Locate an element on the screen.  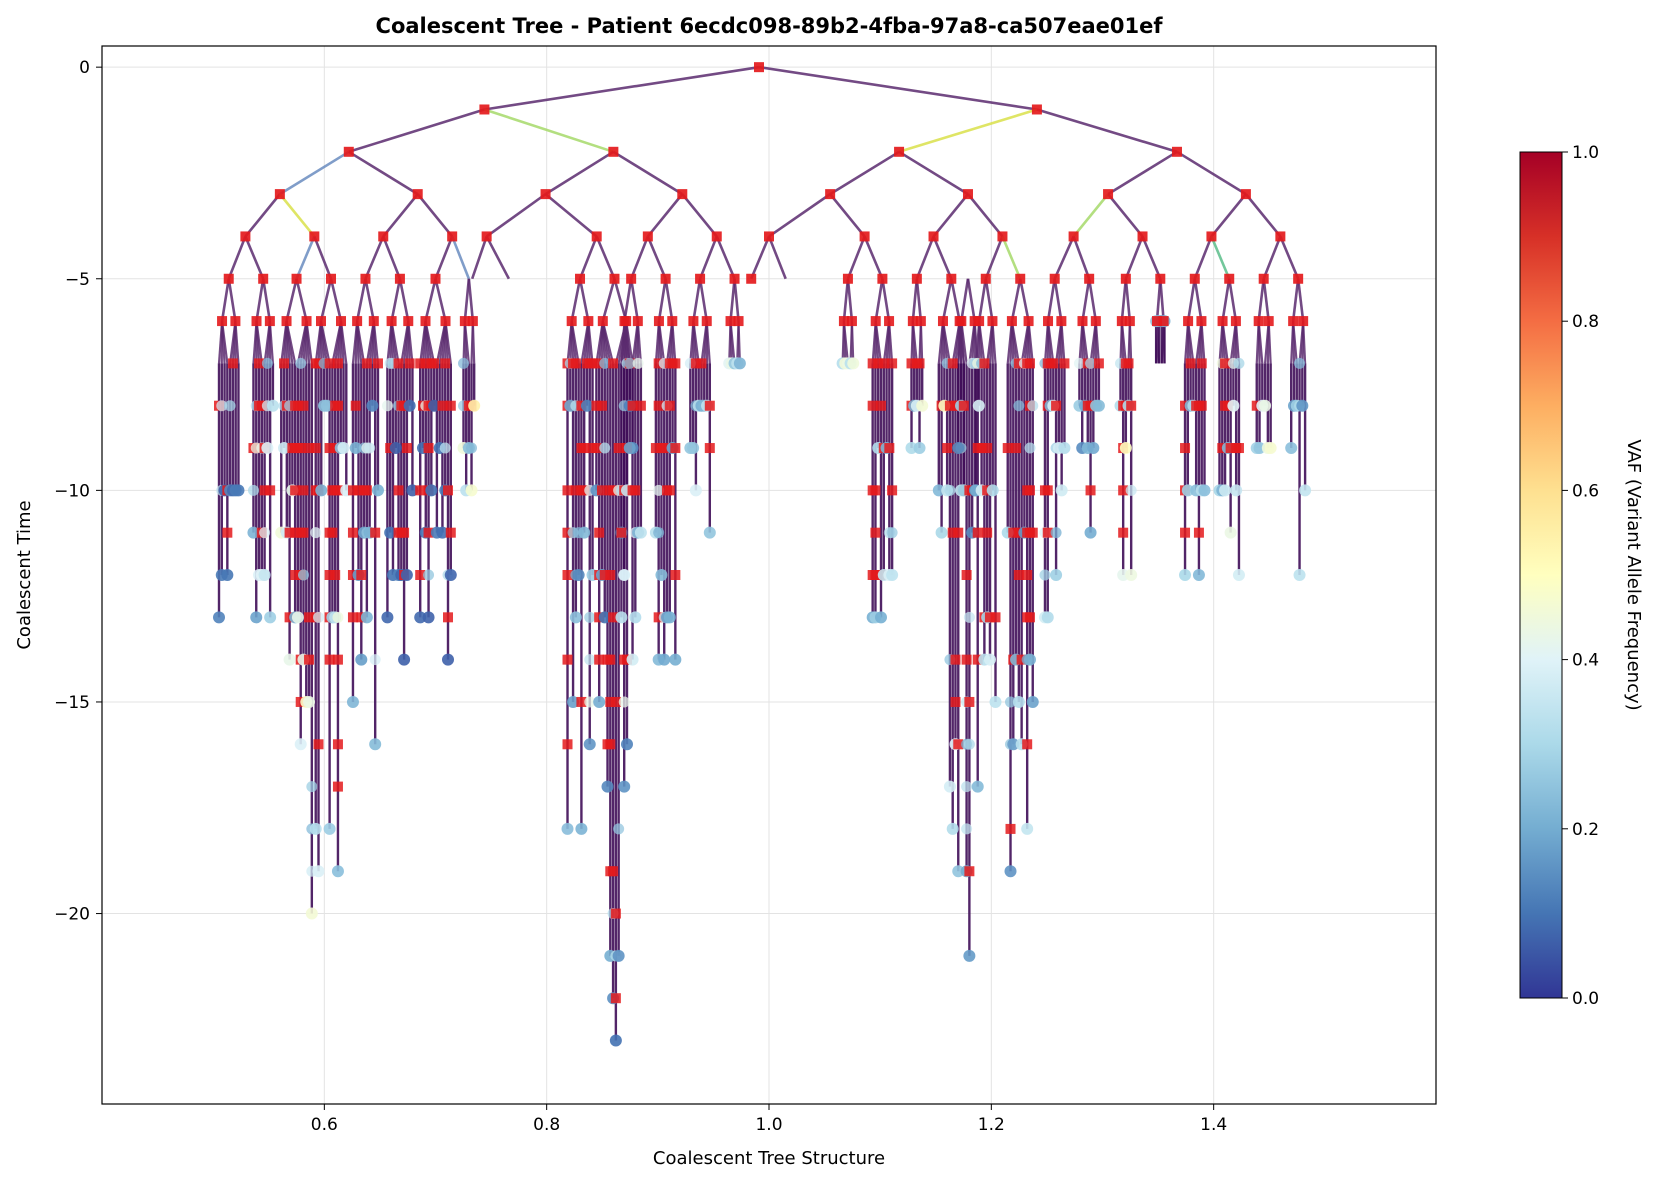
y-tick-label: −20 is located at coordinates (72, 915).